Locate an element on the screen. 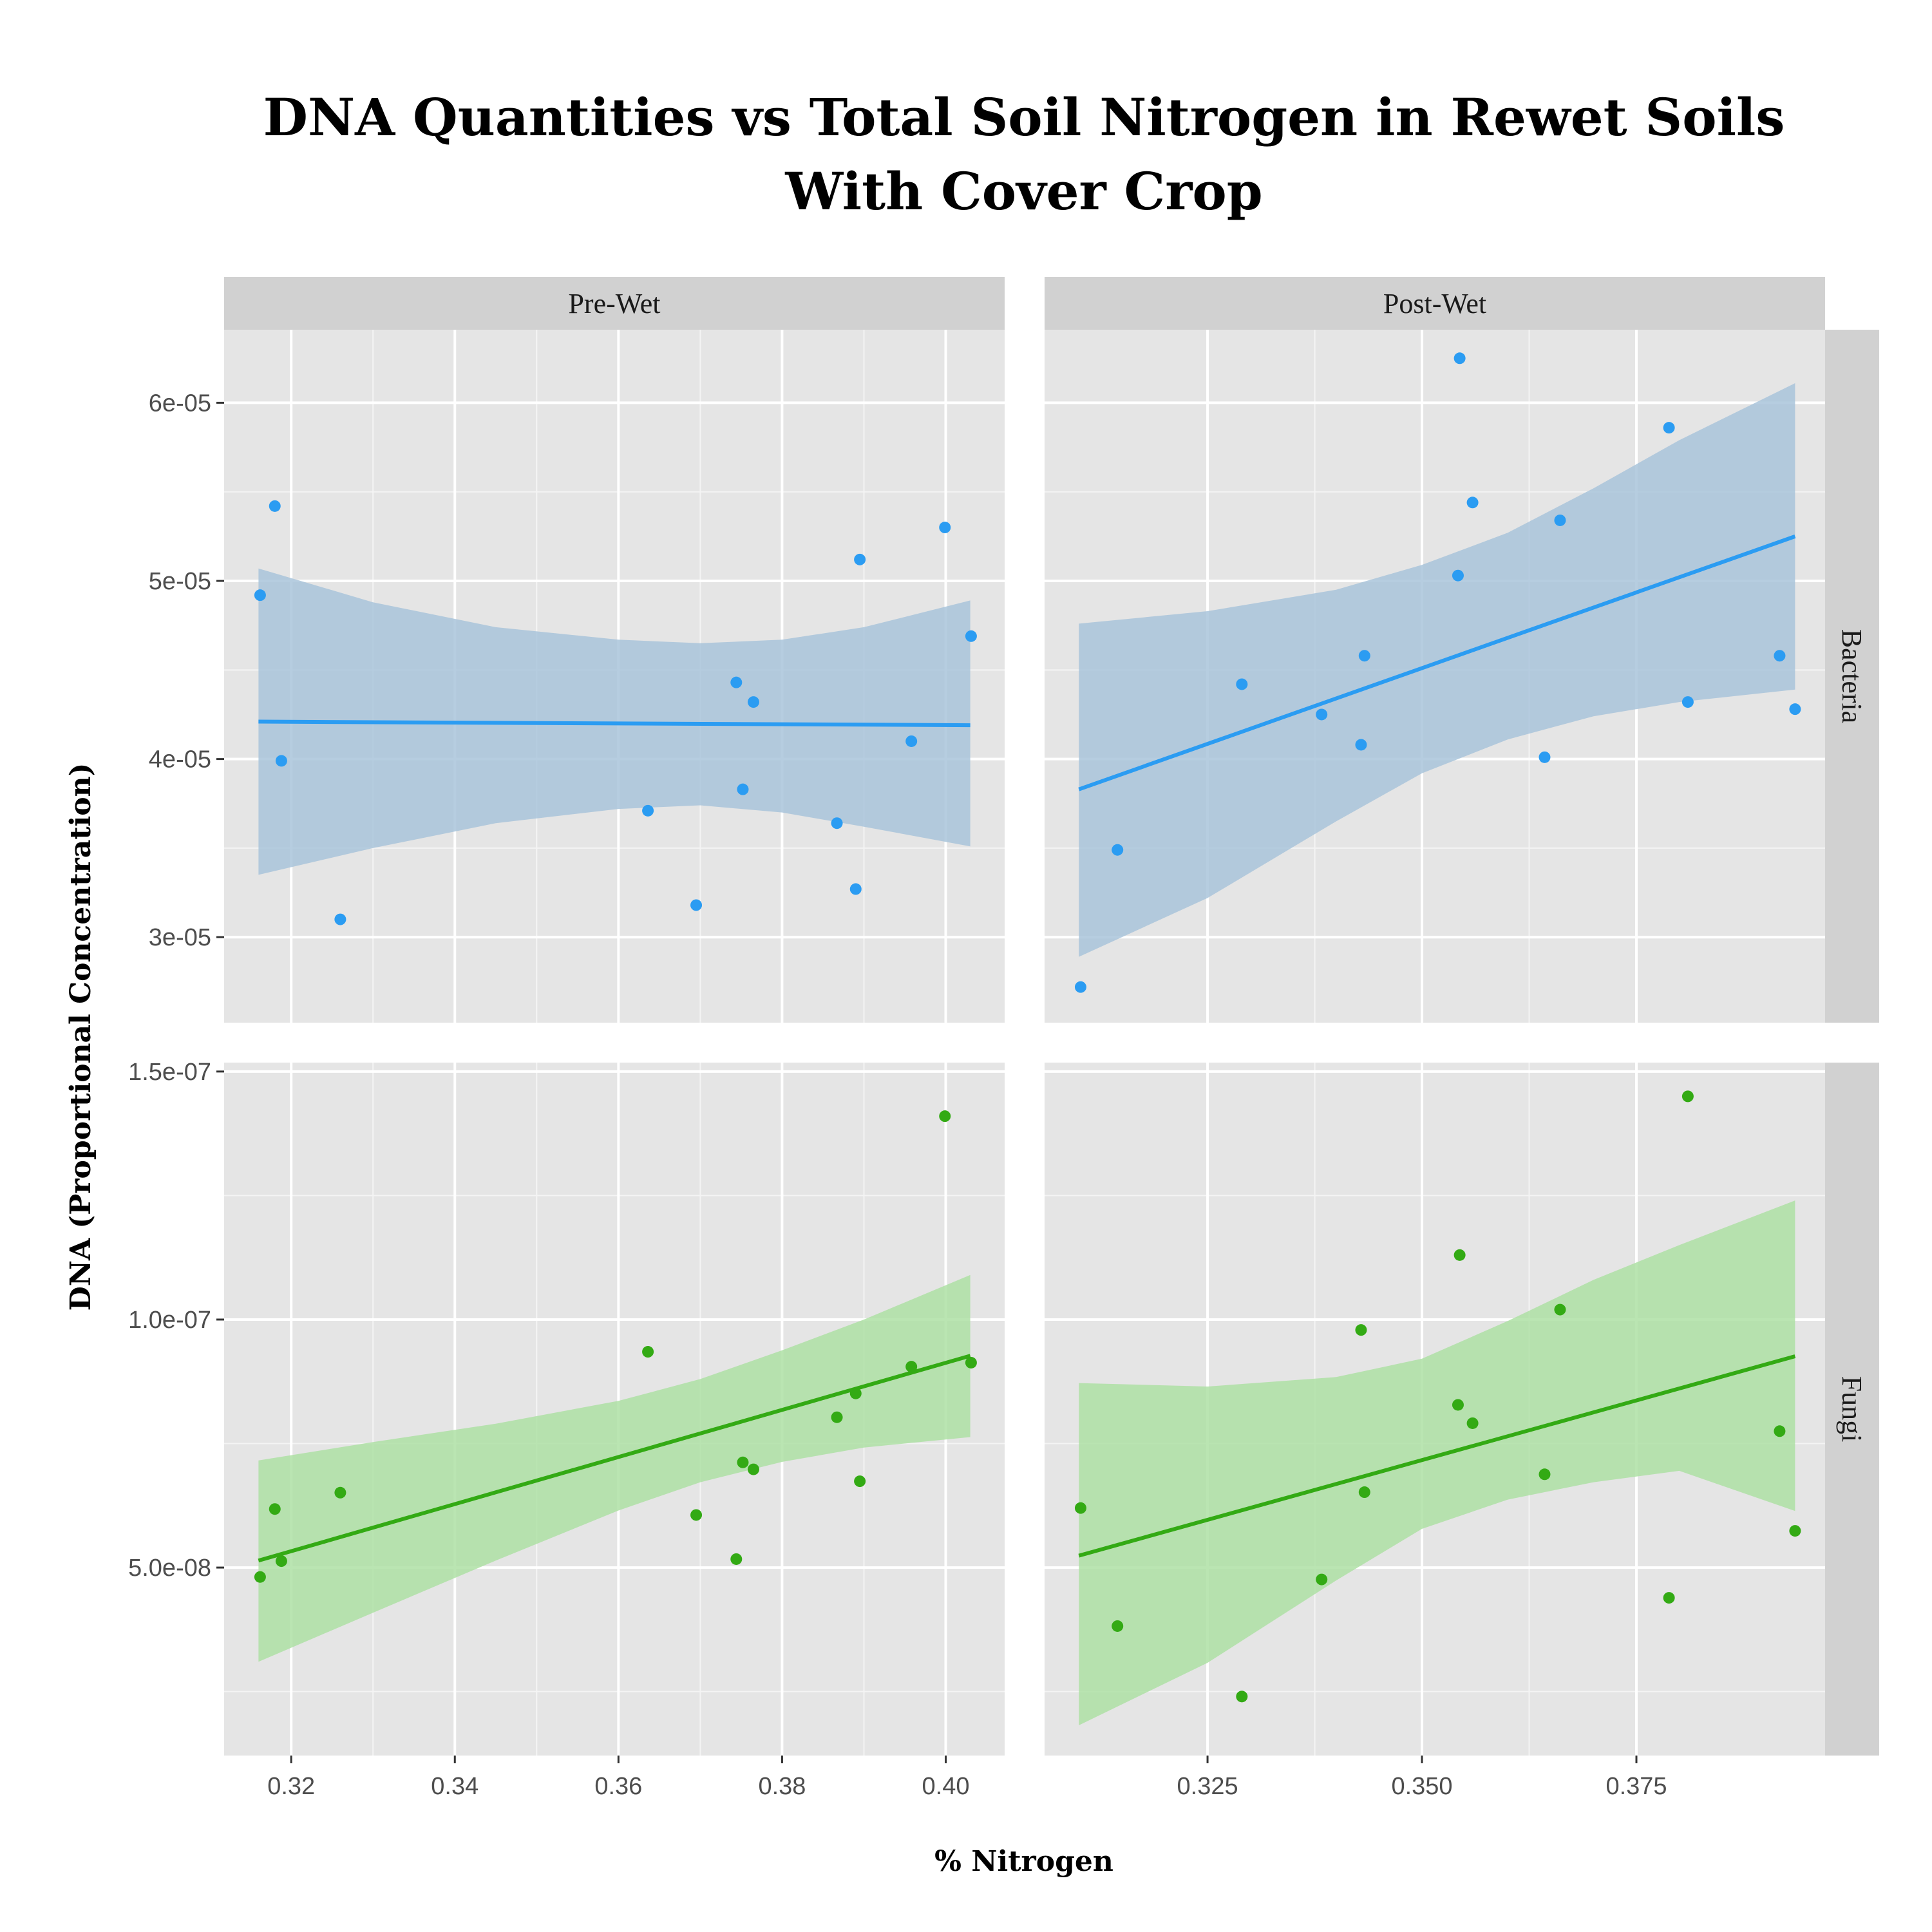 The image size is (1932, 1932). panel-pre-wet-fungi is located at coordinates (614, 1409).